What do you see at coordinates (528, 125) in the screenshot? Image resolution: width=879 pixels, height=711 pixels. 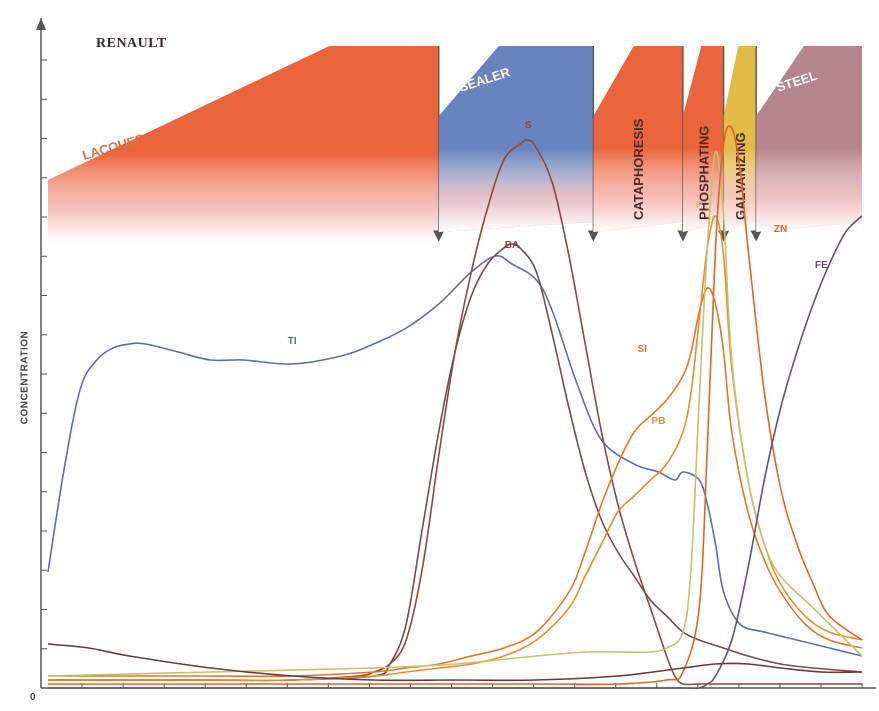 I see `series-label-s: S` at bounding box center [528, 125].